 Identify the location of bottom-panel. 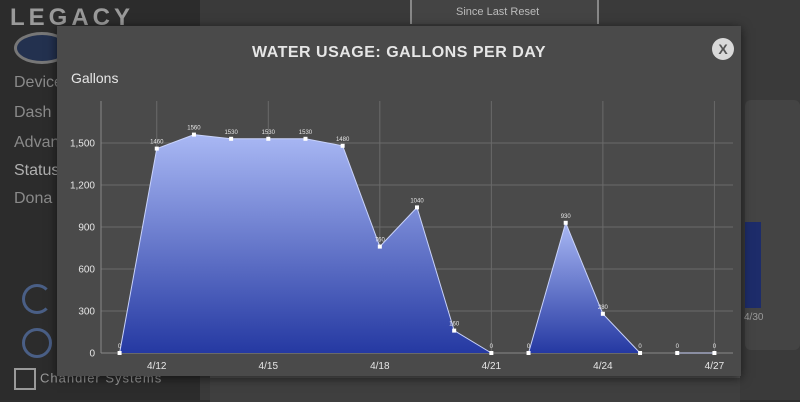
(475, 389).